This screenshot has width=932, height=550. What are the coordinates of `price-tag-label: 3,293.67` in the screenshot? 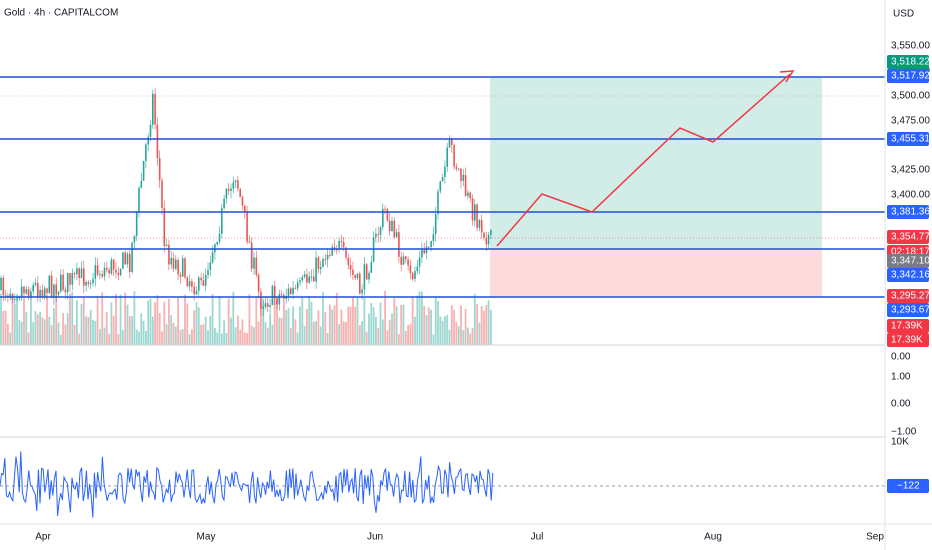 It's located at (910, 310).